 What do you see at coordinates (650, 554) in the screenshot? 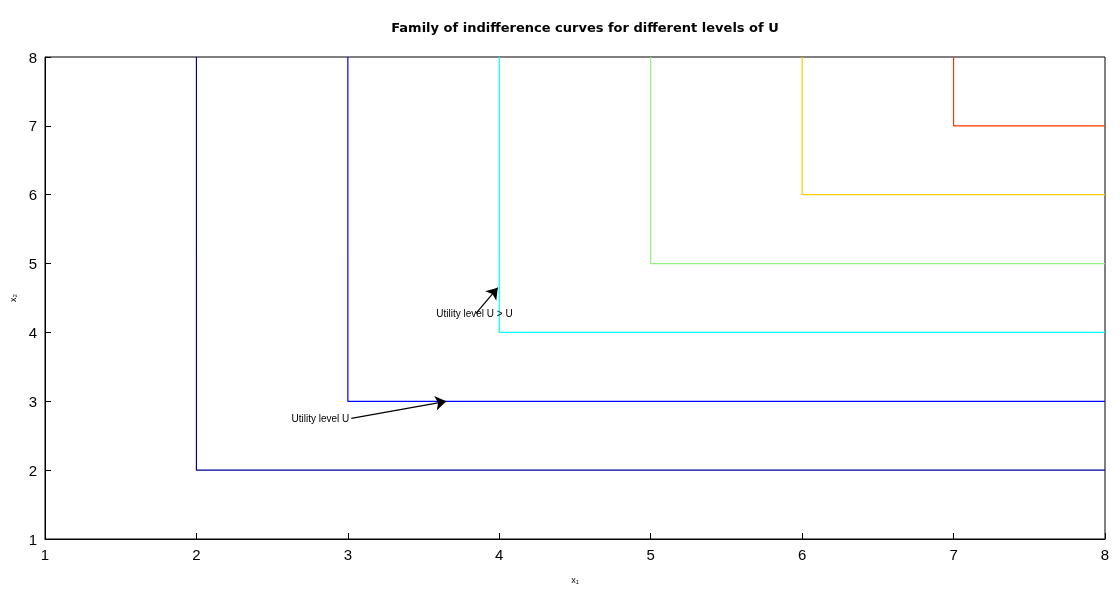
I see `x-tick-label: 5` at bounding box center [650, 554].